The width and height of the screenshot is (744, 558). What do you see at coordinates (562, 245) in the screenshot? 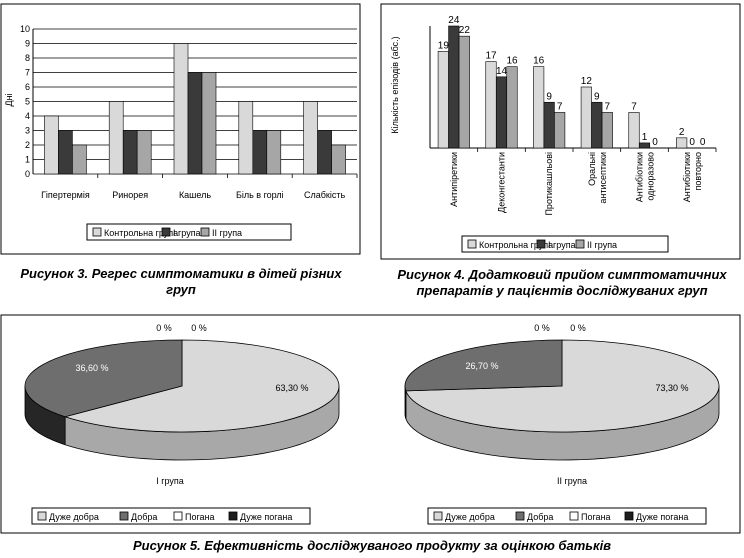
I see `legend-label: I група` at bounding box center [562, 245].